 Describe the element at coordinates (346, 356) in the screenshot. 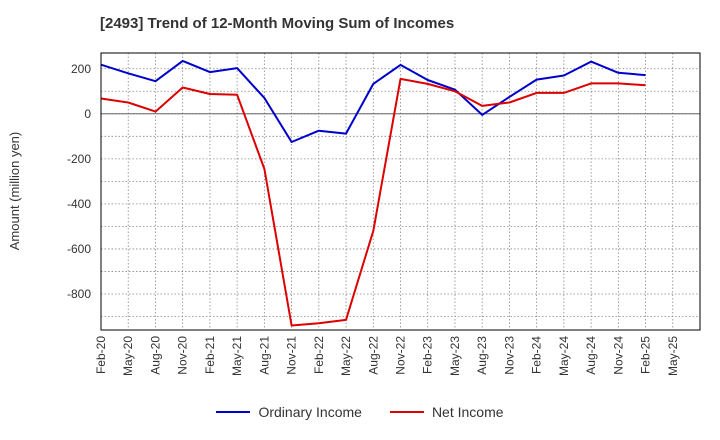

I see `x-tick-label: May-22` at that location.